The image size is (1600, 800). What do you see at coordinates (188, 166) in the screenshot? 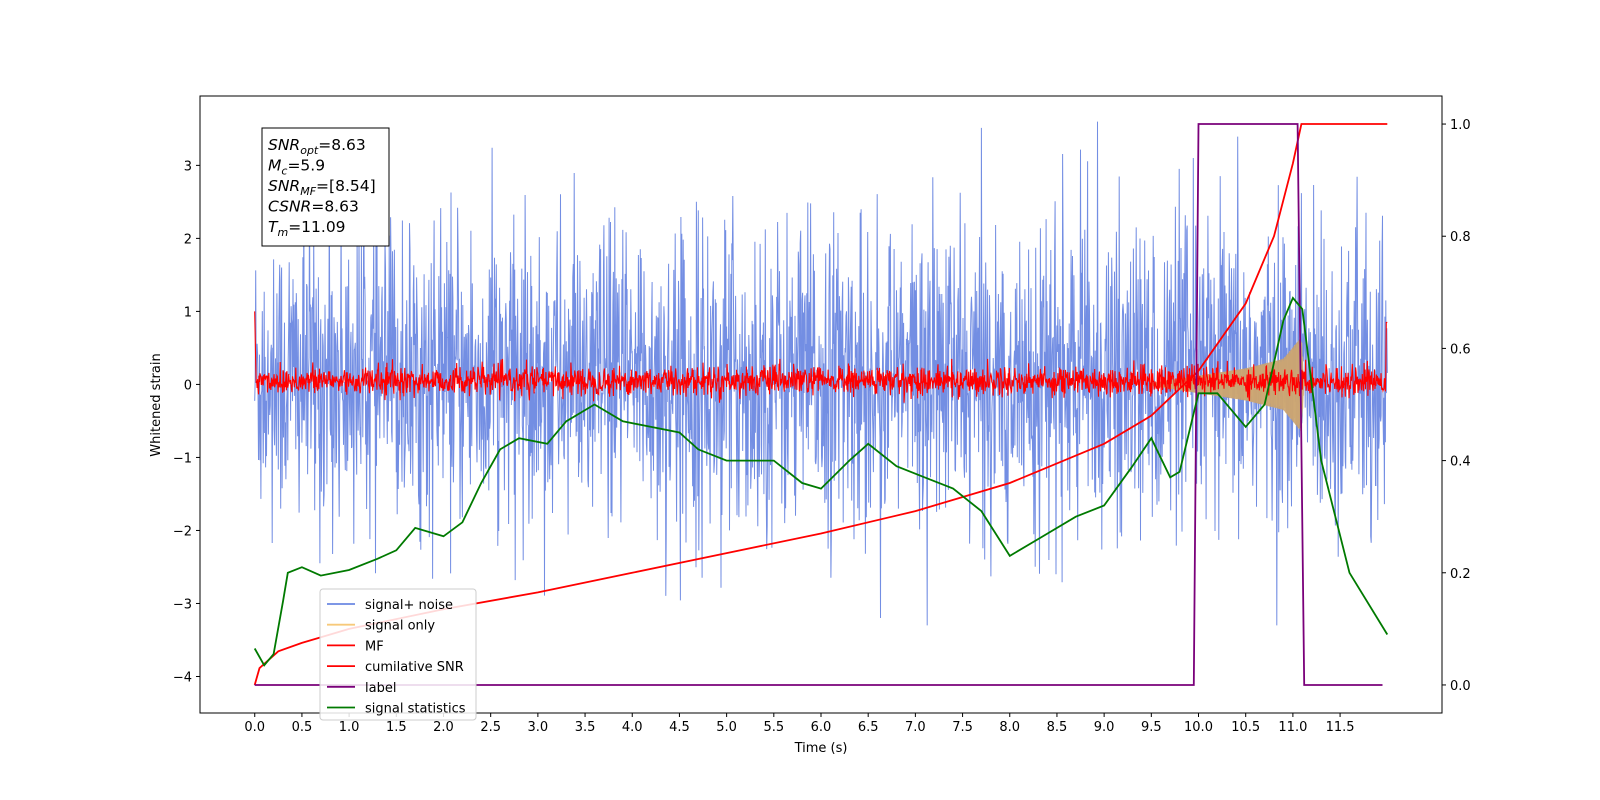
I see `y-tick-label: 3` at bounding box center [188, 166].